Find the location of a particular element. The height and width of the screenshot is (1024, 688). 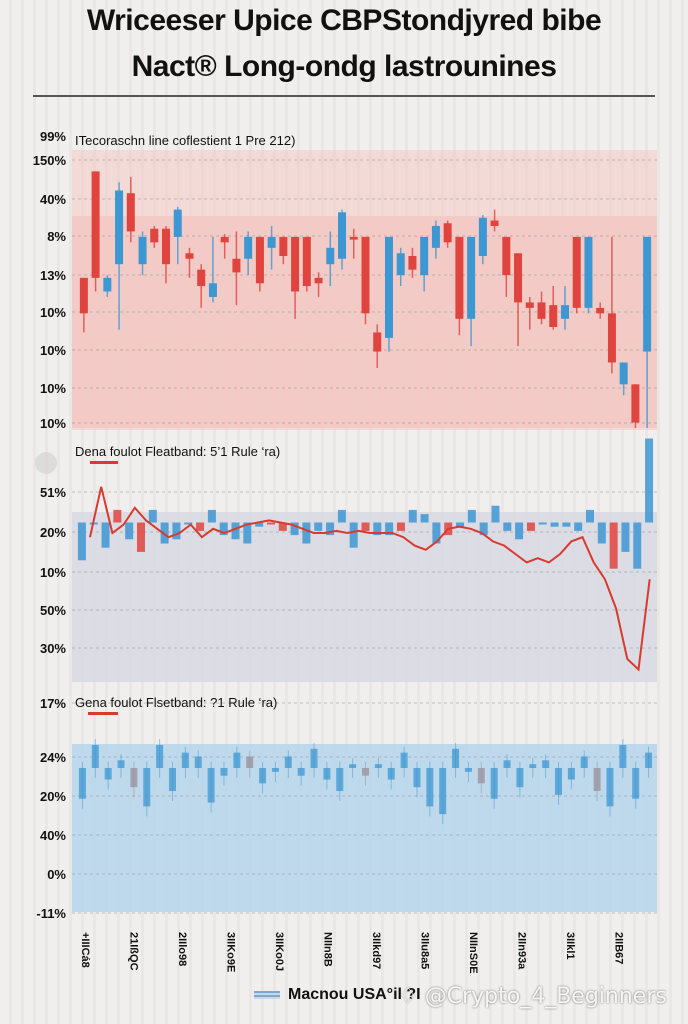

panel-3-tick-label: 17% is located at coordinates (53, 703).